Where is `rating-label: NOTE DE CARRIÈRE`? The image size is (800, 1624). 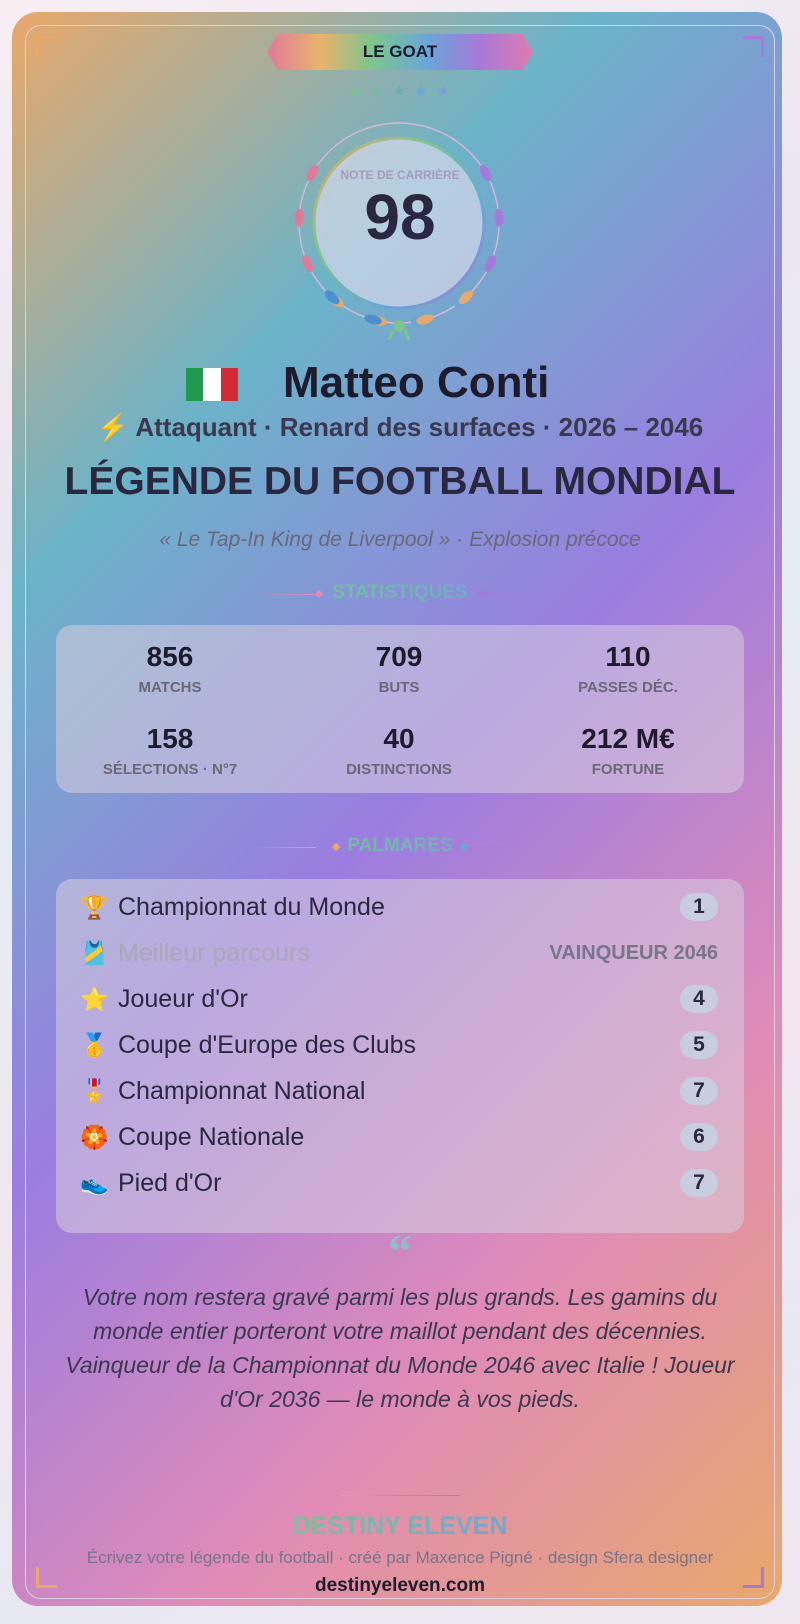
rating-label: NOTE DE CARRIÈRE is located at coordinates (400, 175).